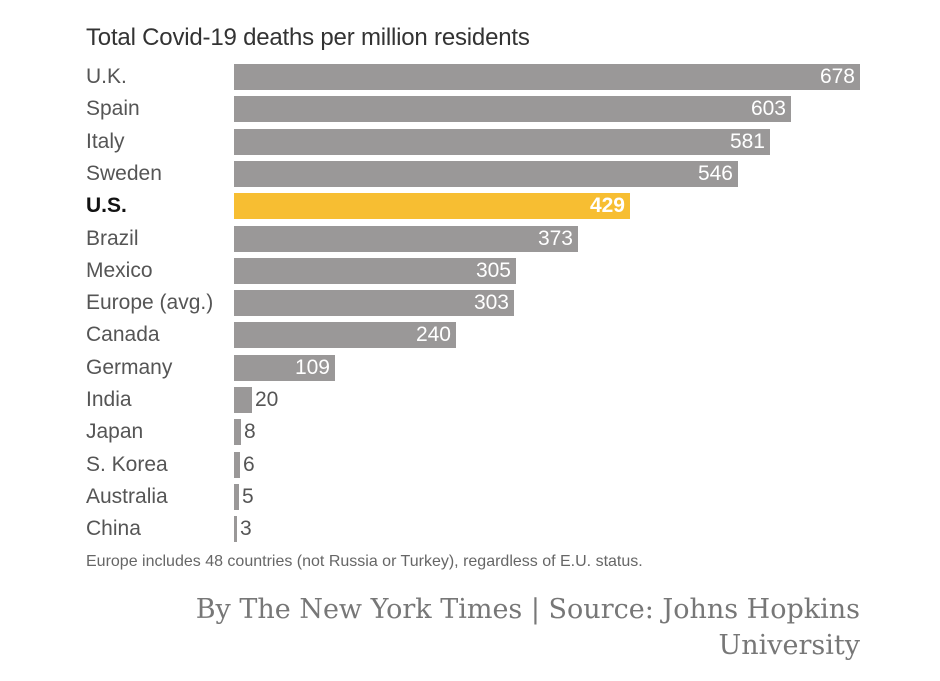  Describe the element at coordinates (491, 302) in the screenshot. I see `value-label-europe-avg: 303` at that location.